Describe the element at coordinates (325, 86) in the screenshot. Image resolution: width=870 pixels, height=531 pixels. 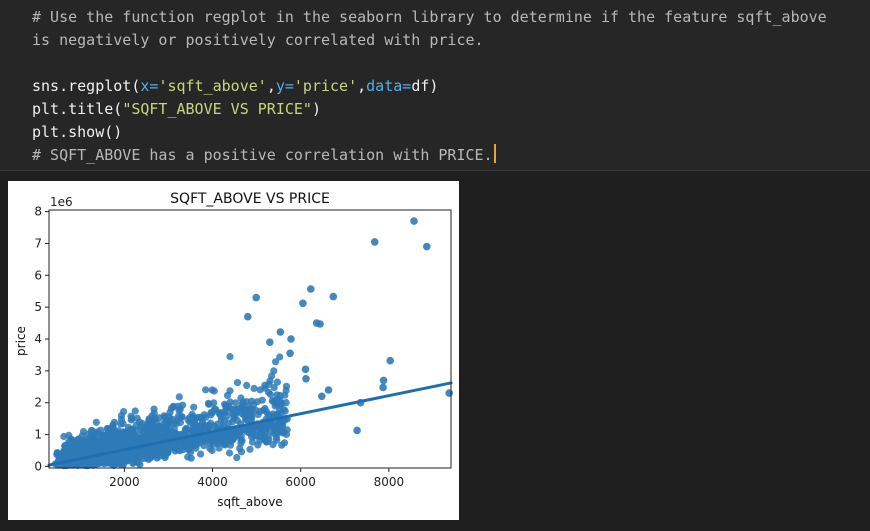
I see `code-arg-y-value: 'price'` at that location.